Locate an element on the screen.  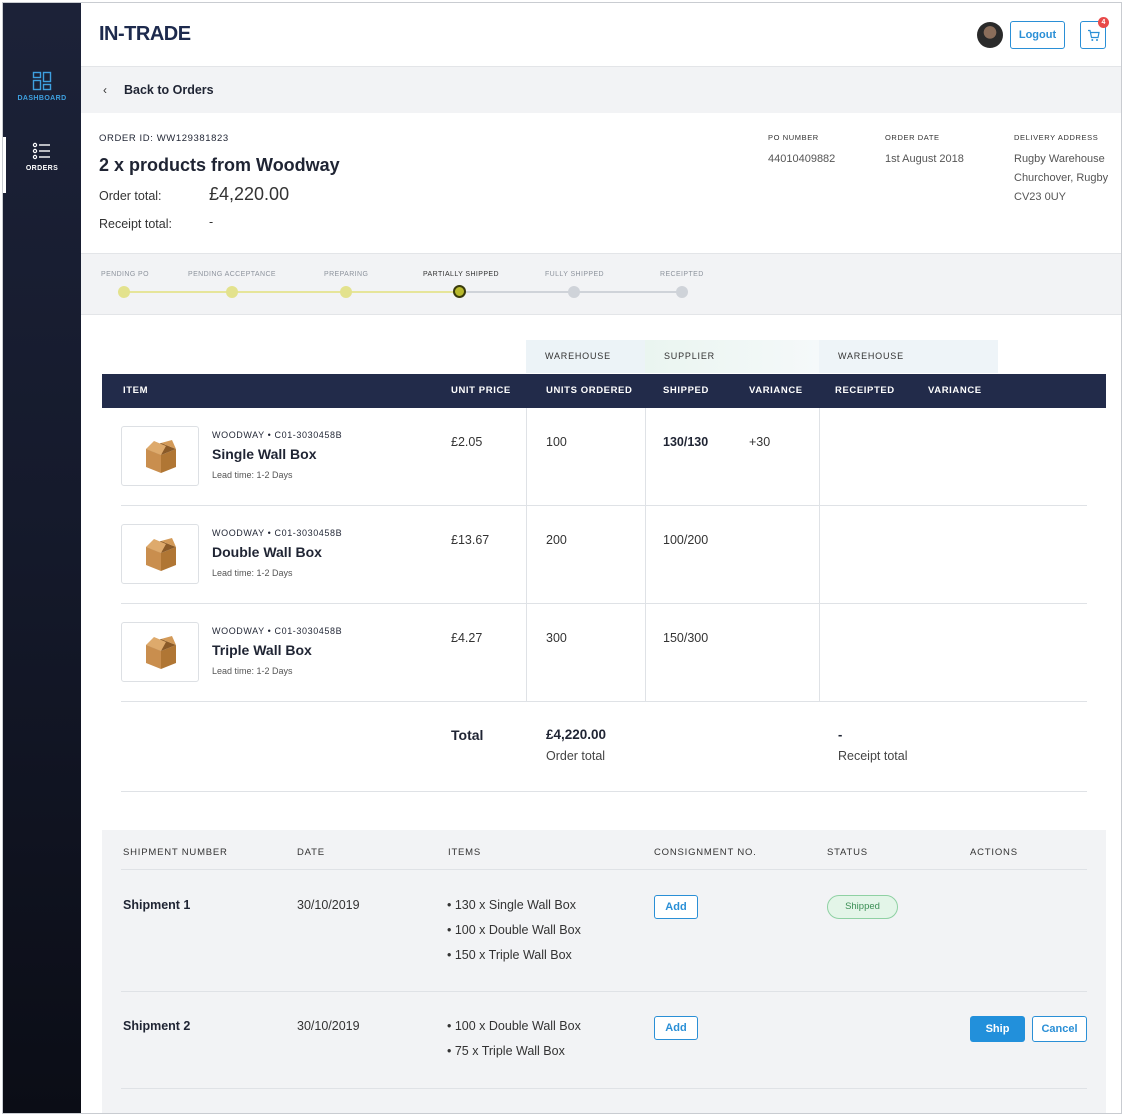
units-ordered: 100 is located at coordinates (556, 442).